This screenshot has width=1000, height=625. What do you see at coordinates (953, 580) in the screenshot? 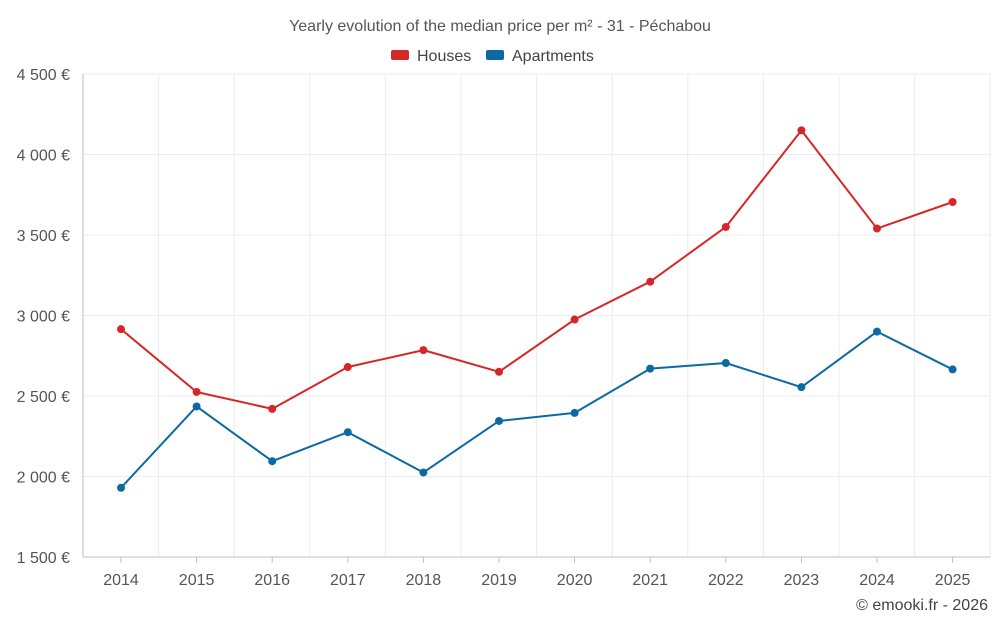
I see `x-tick-label: 2025` at bounding box center [953, 580].